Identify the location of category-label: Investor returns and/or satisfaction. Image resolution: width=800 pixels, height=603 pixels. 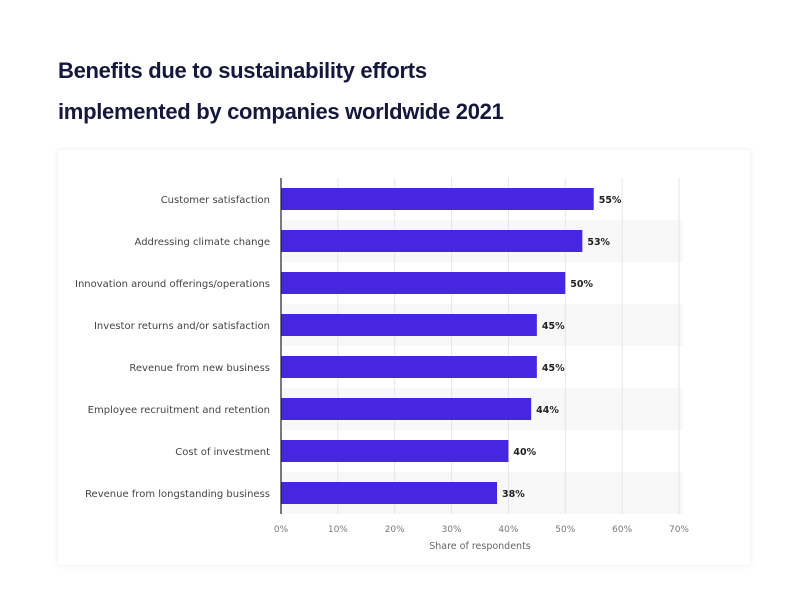
(182, 326).